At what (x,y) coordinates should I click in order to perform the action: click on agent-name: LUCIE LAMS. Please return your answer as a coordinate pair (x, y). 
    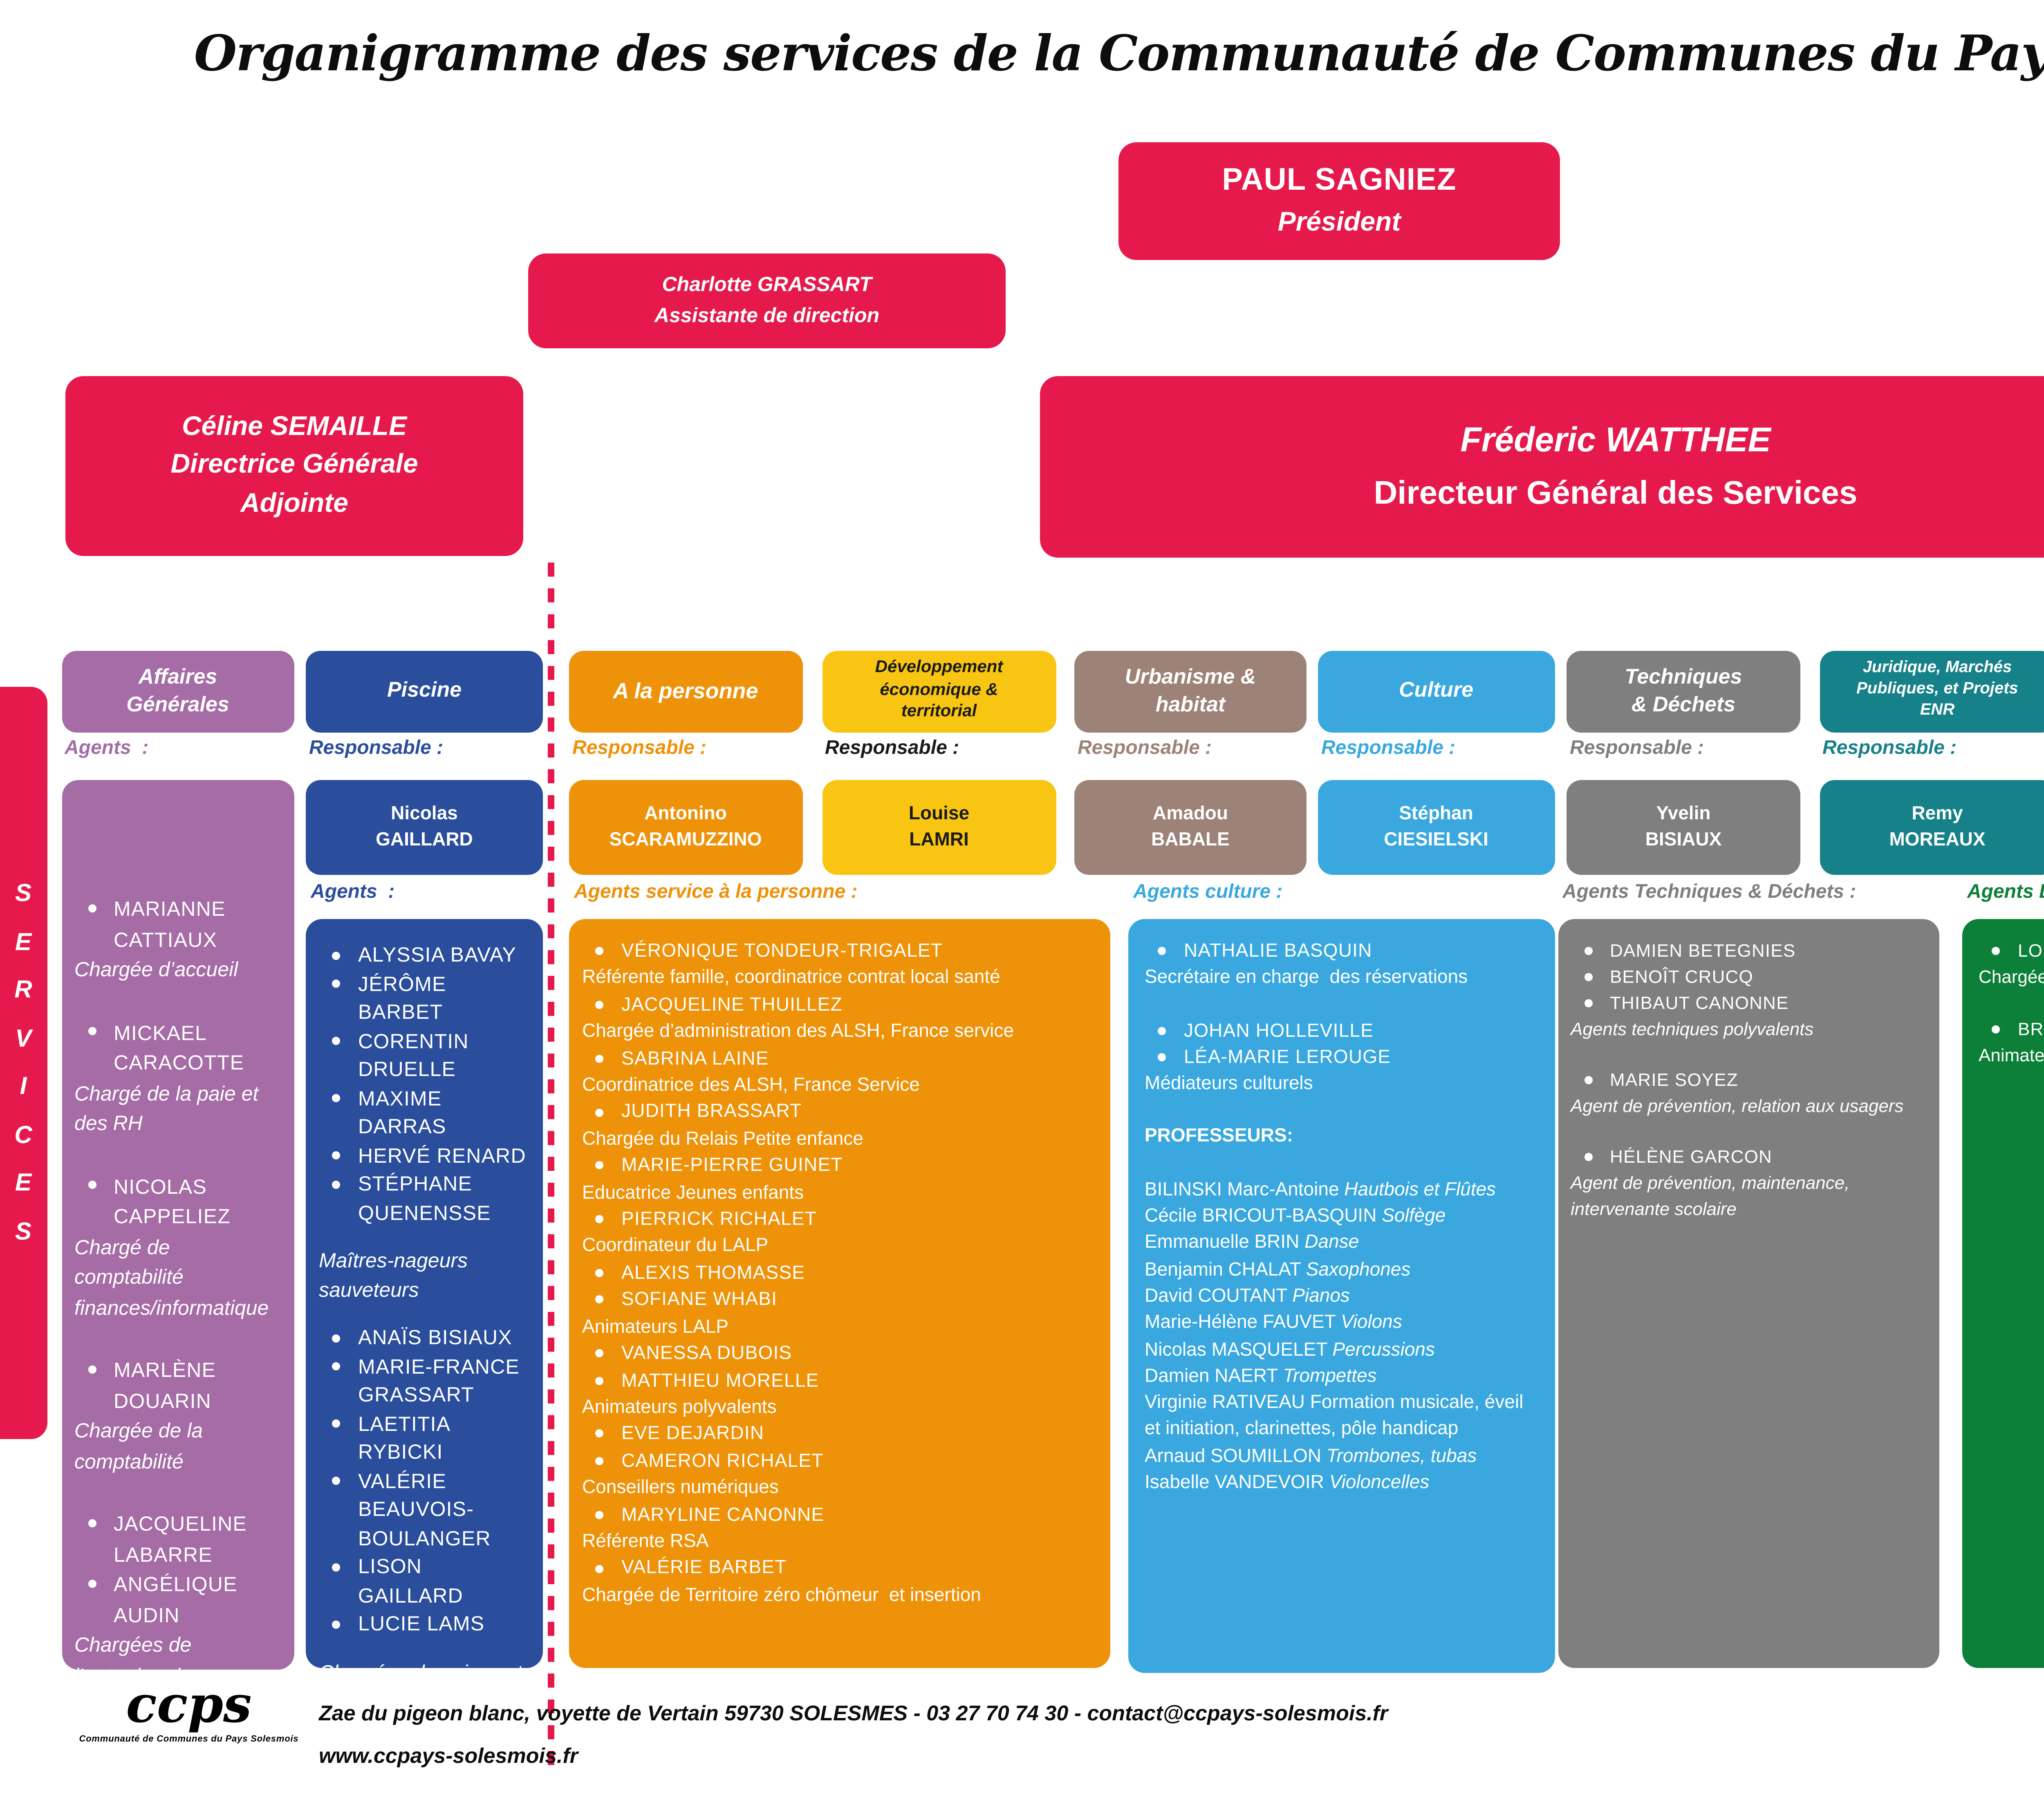
    Looking at the image, I should click on (424, 1625).